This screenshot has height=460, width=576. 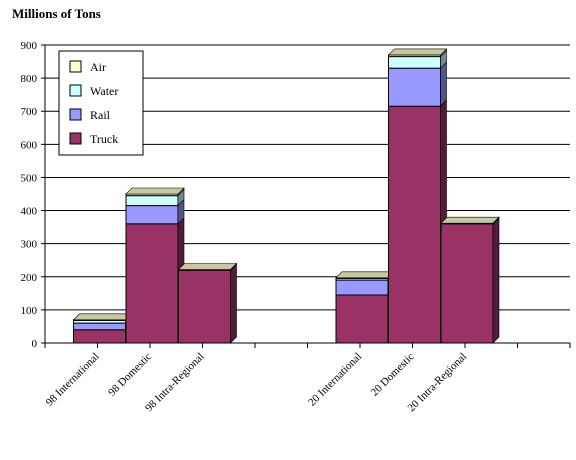 I want to click on y-tick-label: 600, so click(x=29, y=145).